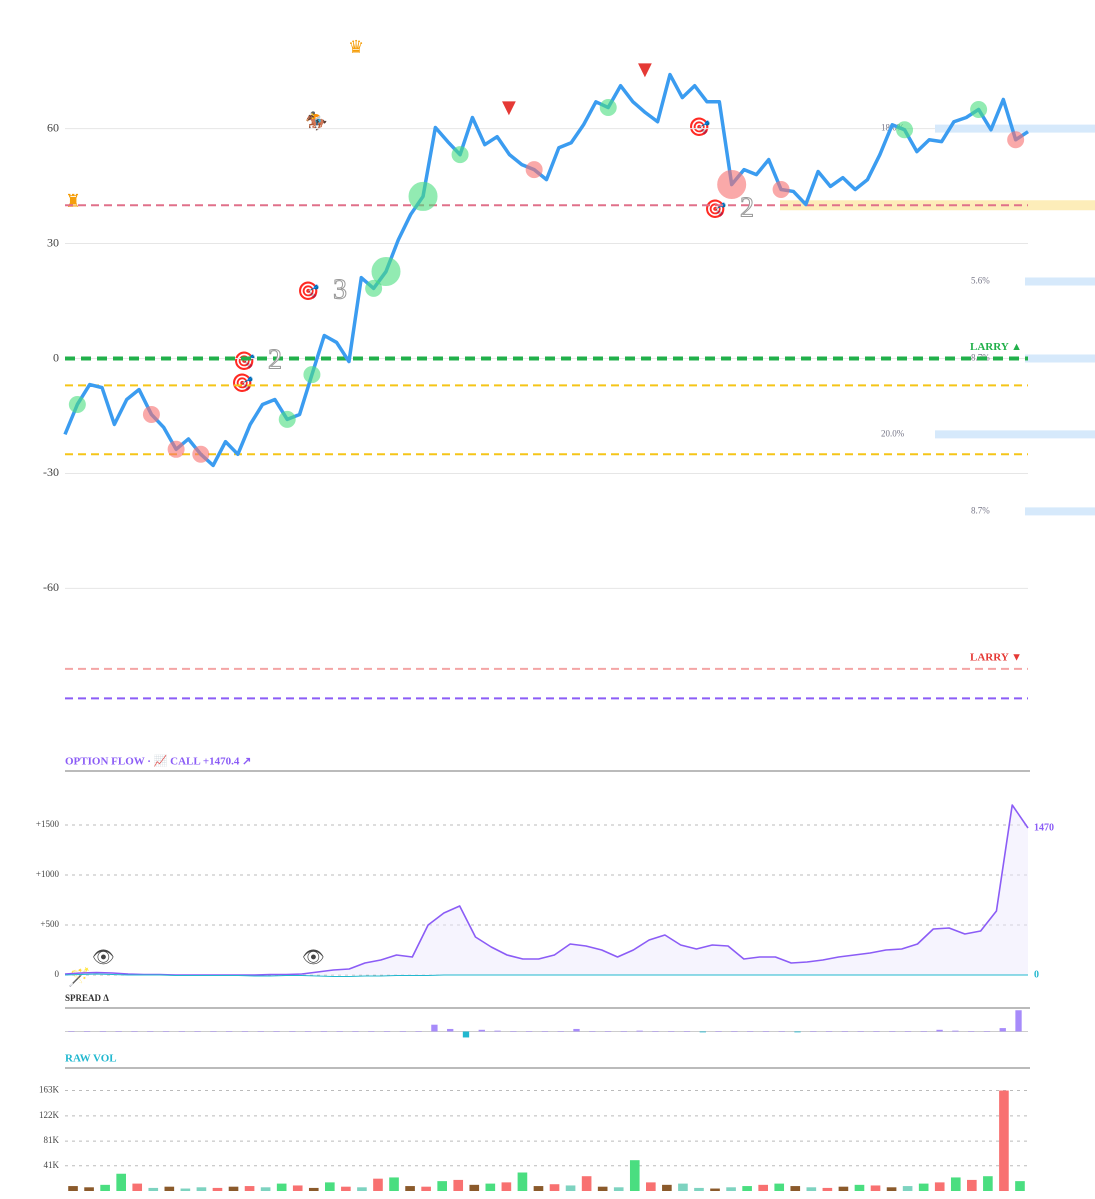 Image resolution: width=1095 pixels, height=1199 pixels. Describe the element at coordinates (52, 1165) in the screenshot. I see `y-tick-label: 41K` at that location.